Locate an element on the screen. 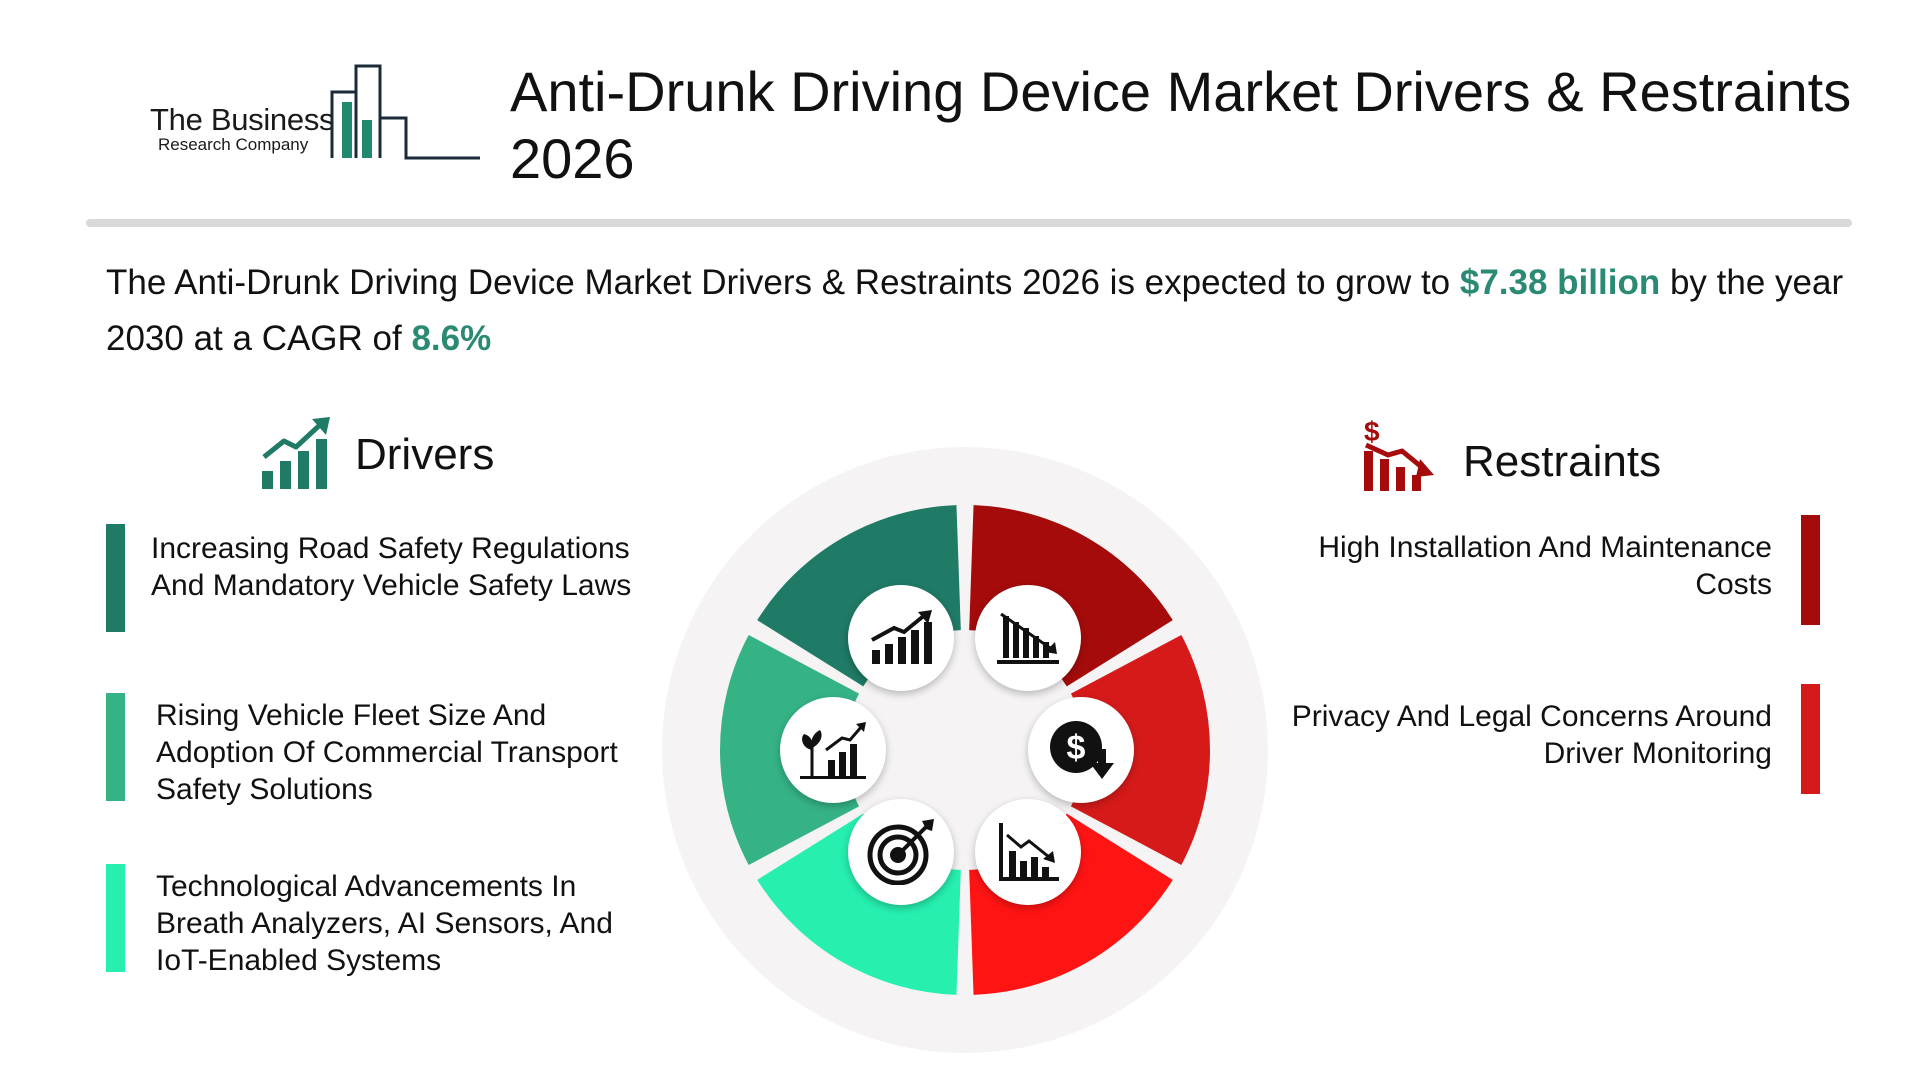 This screenshot has height=1080, width=1920. company-logo: The Business Research Company is located at coordinates (310, 117).